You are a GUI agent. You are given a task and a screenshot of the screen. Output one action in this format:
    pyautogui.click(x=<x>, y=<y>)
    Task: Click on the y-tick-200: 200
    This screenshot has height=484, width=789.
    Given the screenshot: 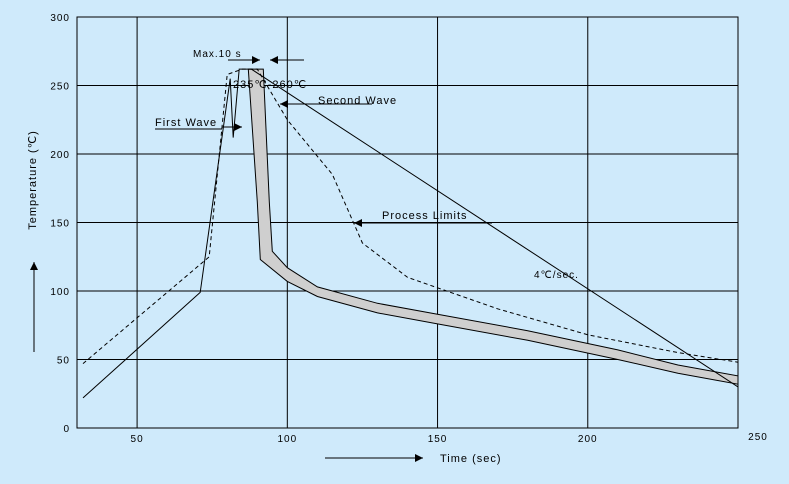 What is the action you would take?
    pyautogui.click(x=60, y=155)
    